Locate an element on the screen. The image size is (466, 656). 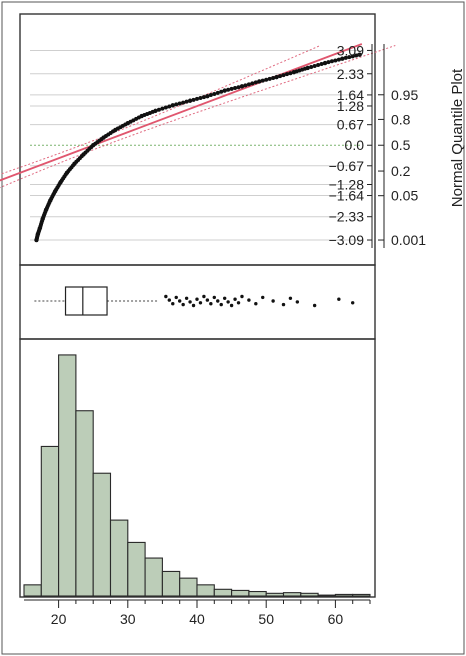
x-axis-tick-label: 60 is located at coordinates (336, 619).